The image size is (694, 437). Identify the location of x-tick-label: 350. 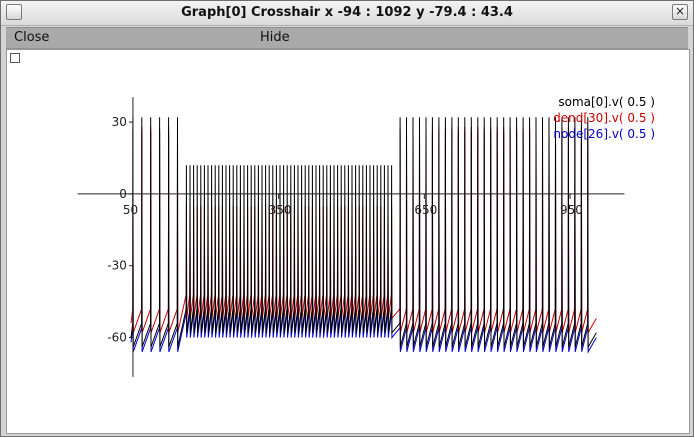
(280, 210).